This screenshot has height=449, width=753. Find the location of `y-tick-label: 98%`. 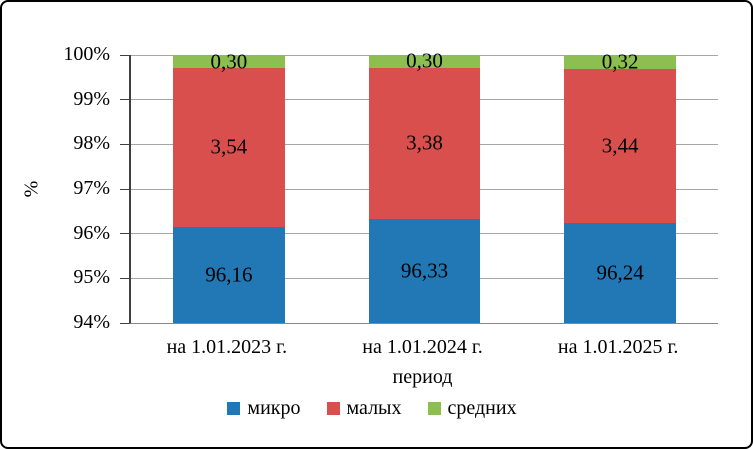

y-tick-label: 98% is located at coordinates (91, 143).